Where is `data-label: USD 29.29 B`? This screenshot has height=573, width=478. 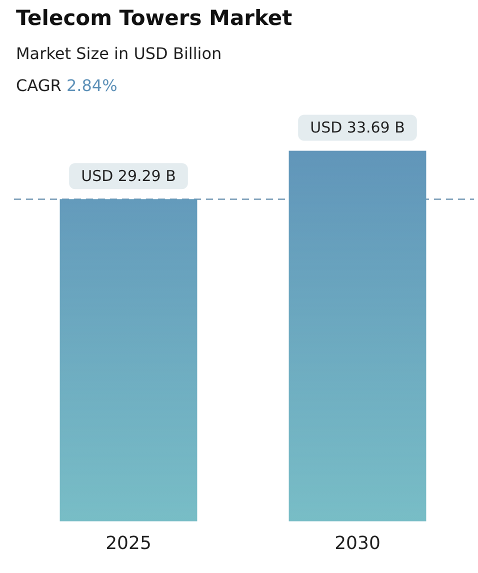
data-label: USD 29.29 B is located at coordinates (128, 176).